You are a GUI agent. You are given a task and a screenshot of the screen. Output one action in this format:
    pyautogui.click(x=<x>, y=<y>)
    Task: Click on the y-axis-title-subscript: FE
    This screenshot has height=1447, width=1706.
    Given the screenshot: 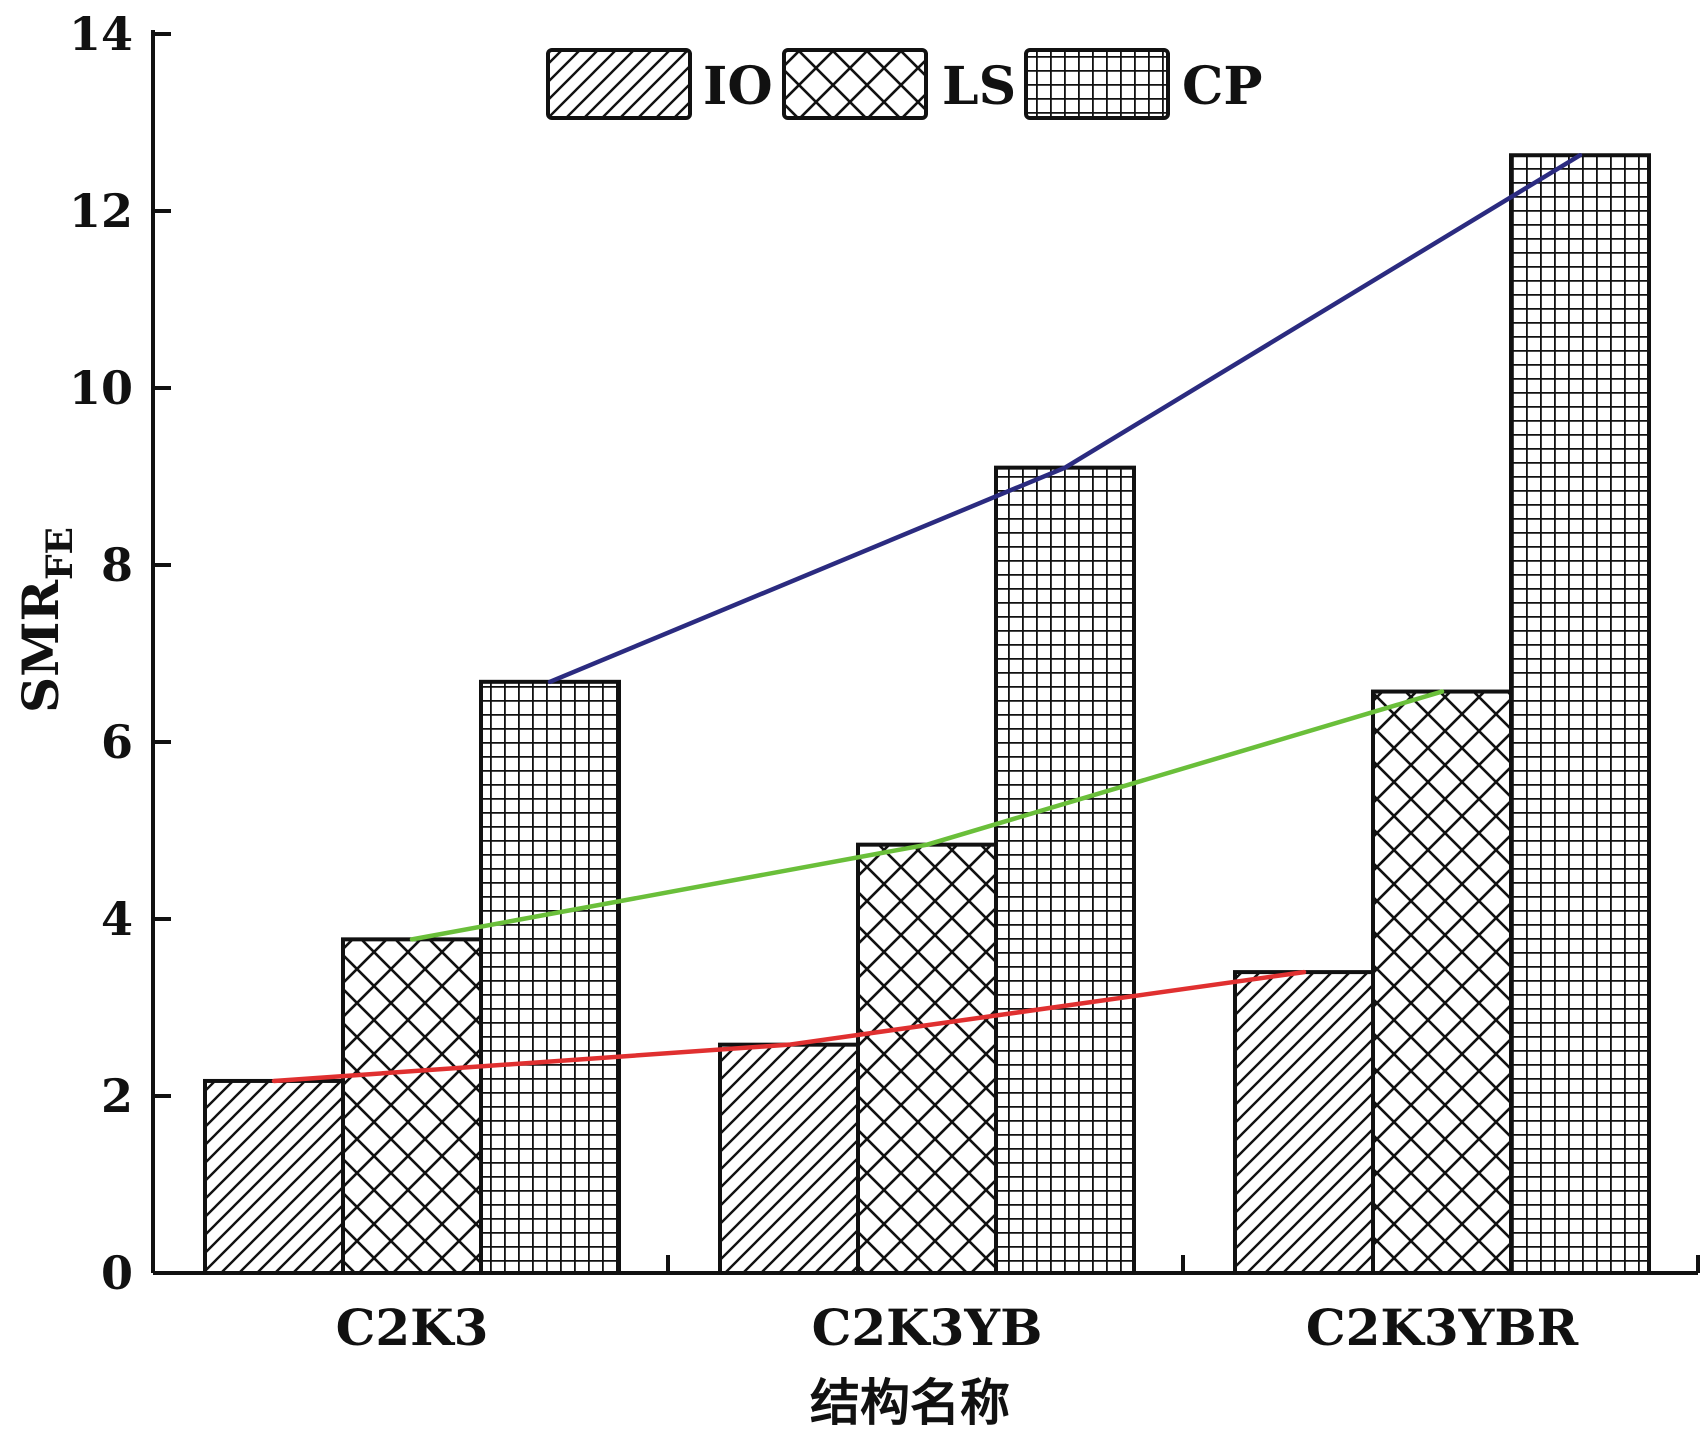 What is the action you would take?
    pyautogui.click(x=60, y=553)
    